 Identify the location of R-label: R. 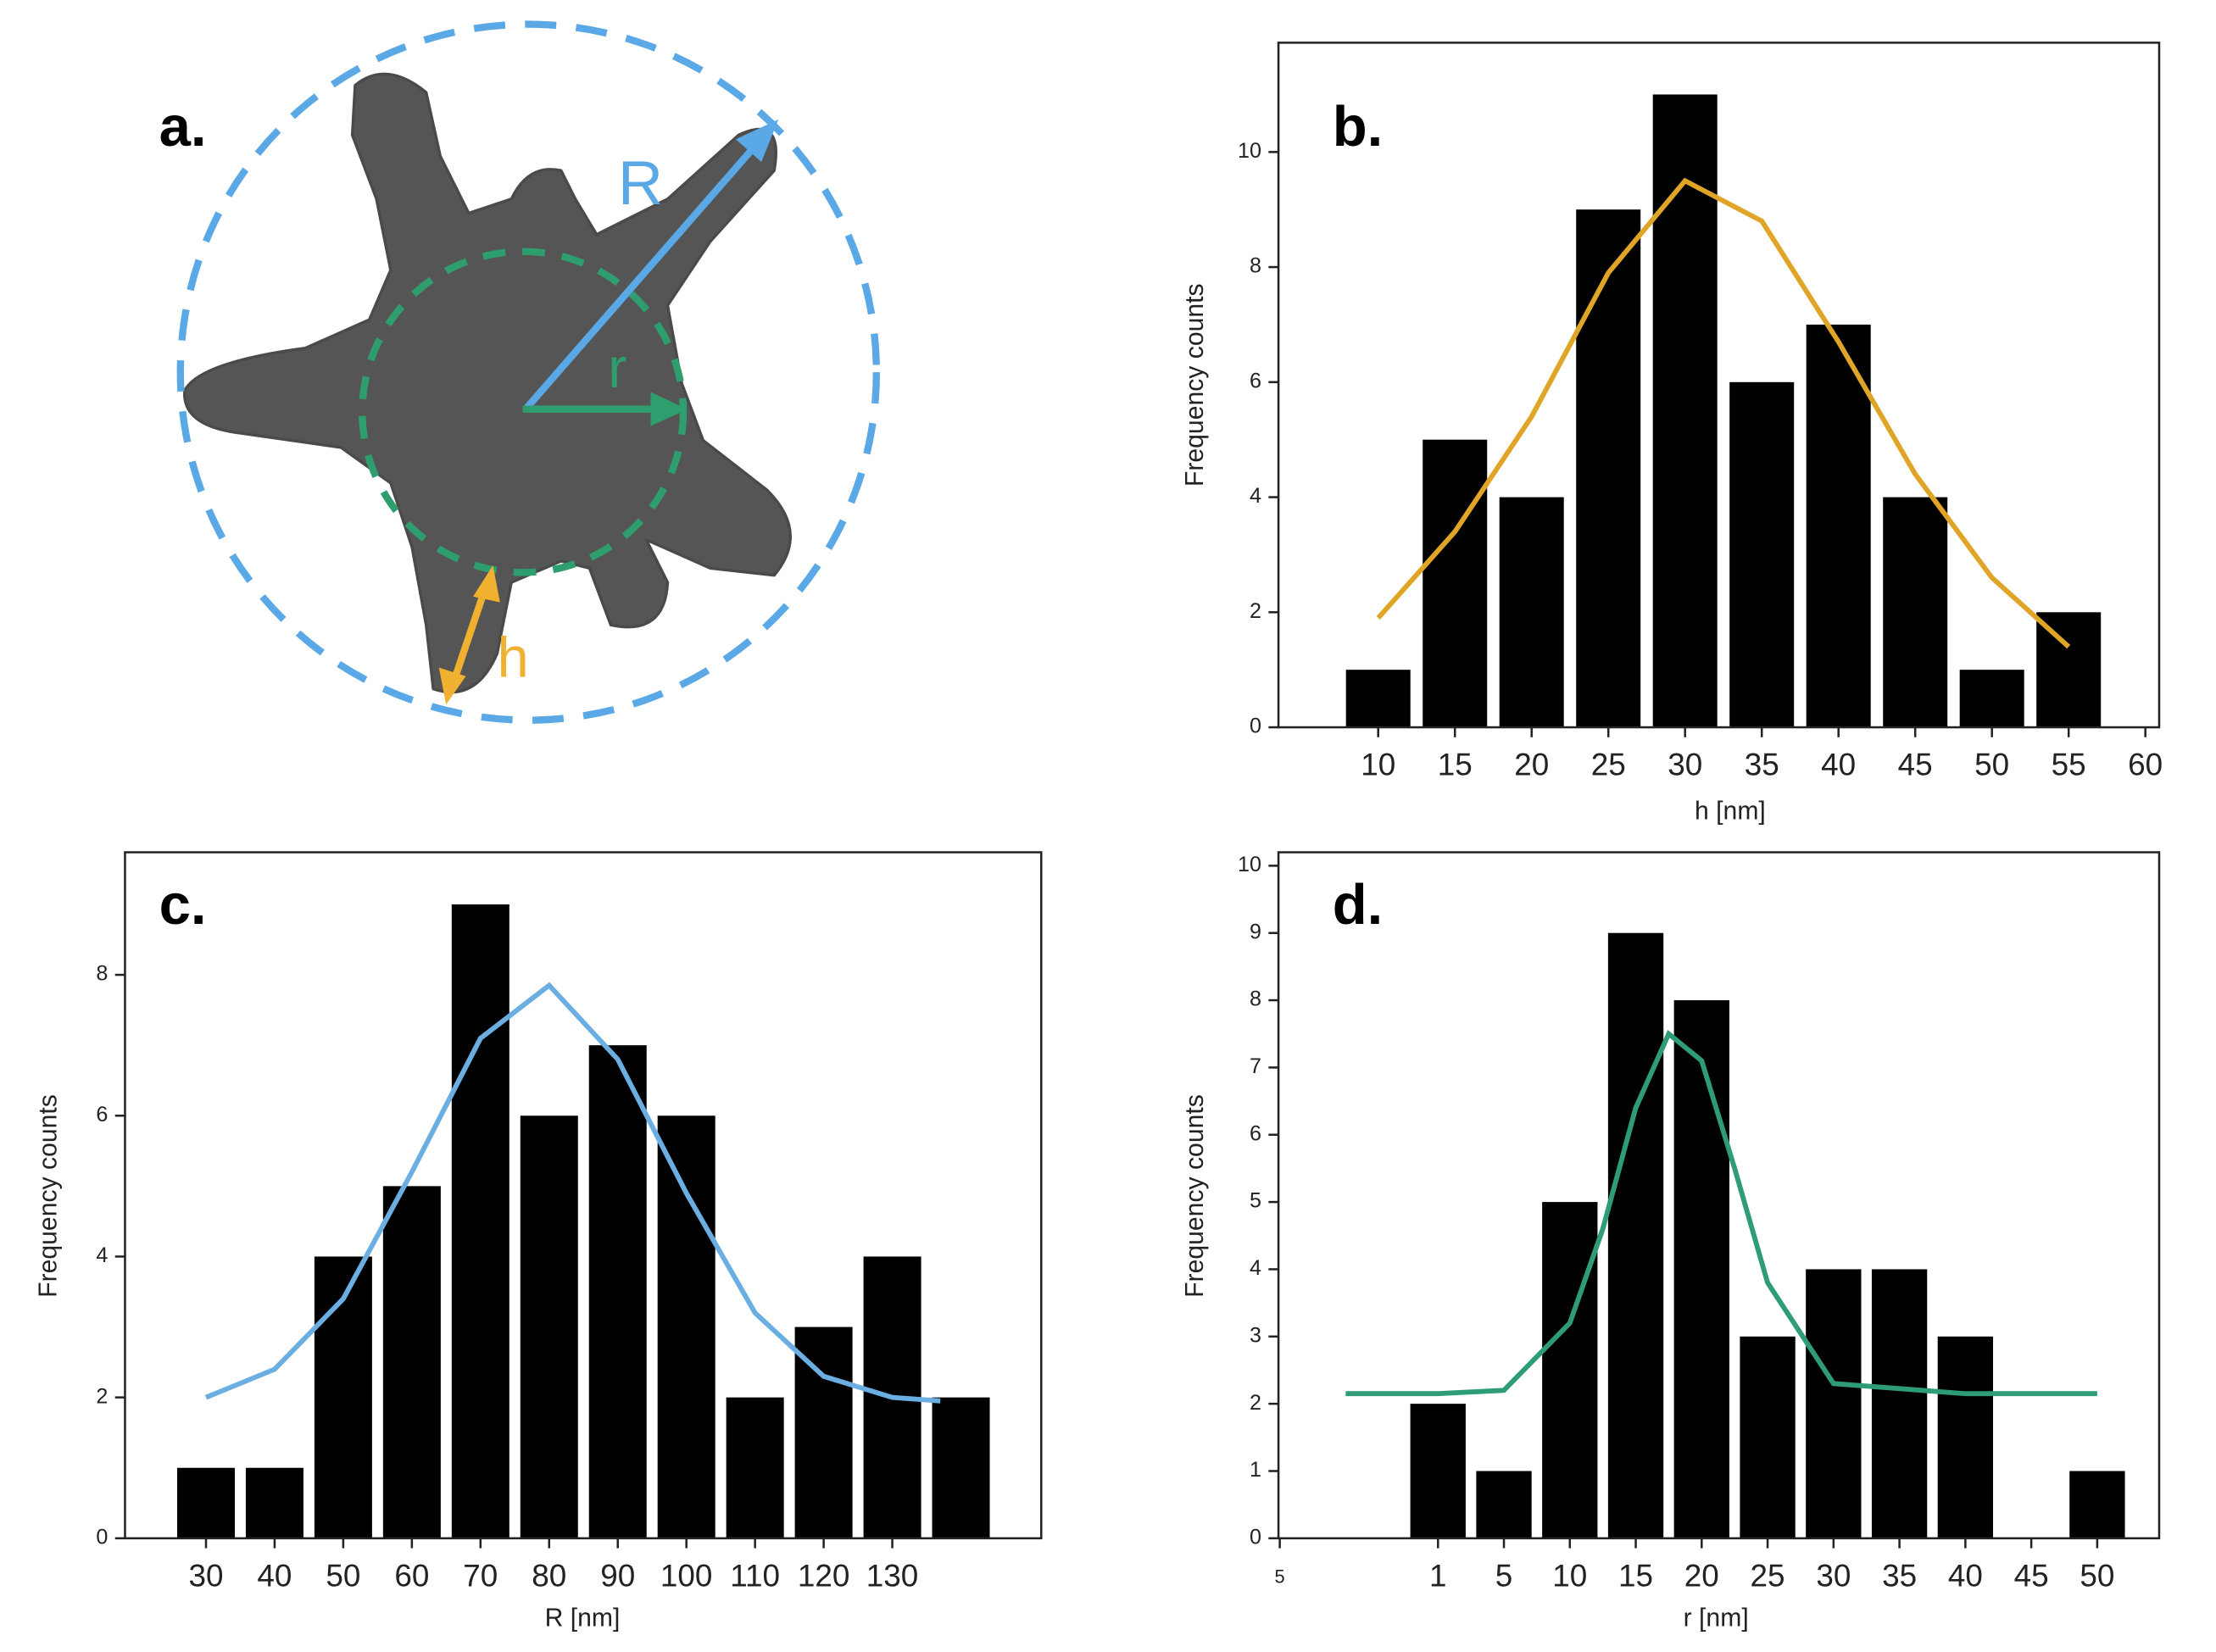
(640, 182).